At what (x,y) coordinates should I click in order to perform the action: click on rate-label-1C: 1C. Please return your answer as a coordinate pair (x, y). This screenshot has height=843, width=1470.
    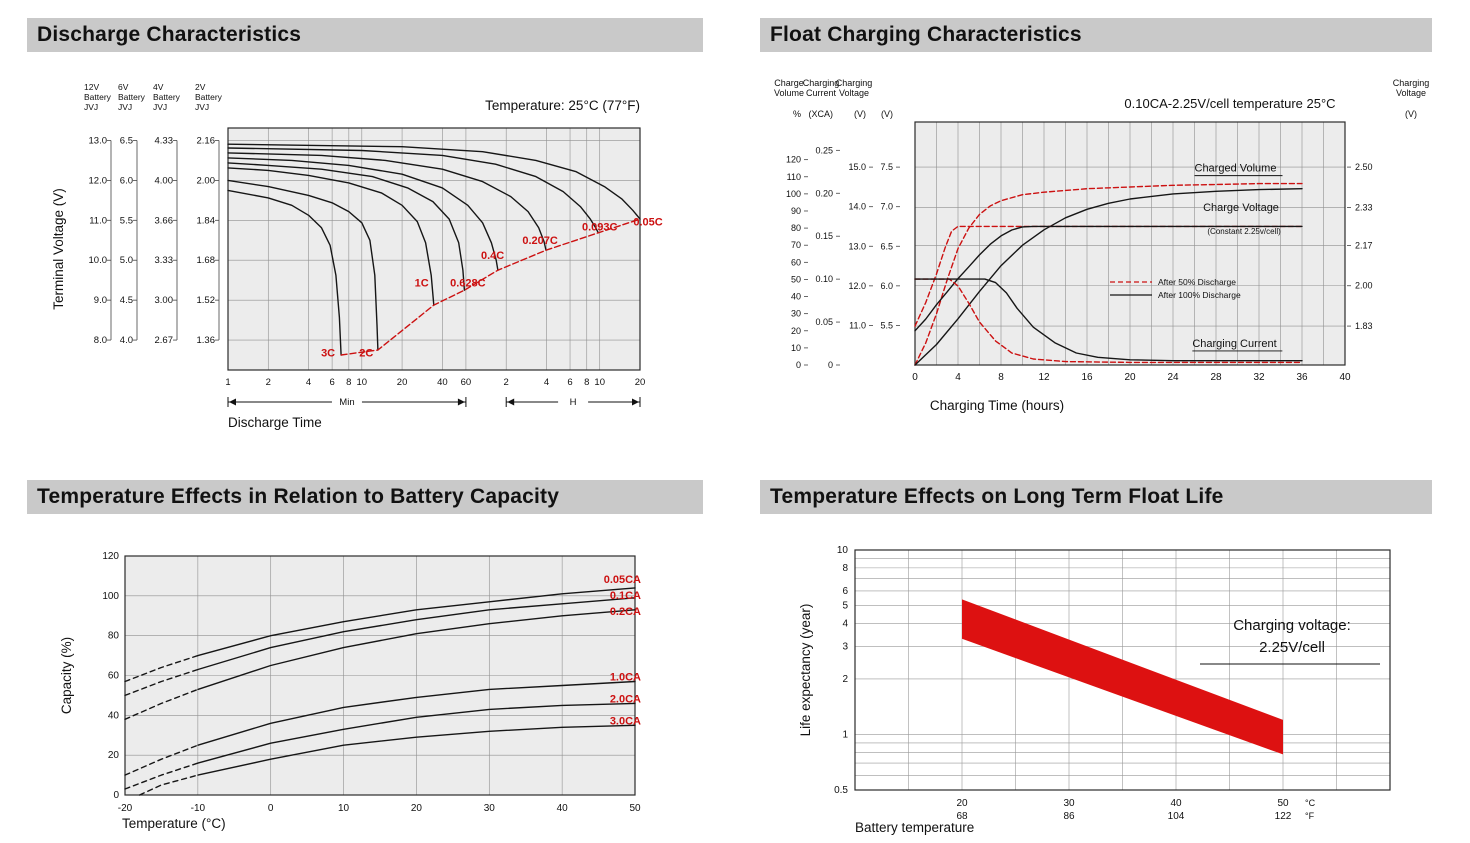
    Looking at the image, I should click on (422, 283).